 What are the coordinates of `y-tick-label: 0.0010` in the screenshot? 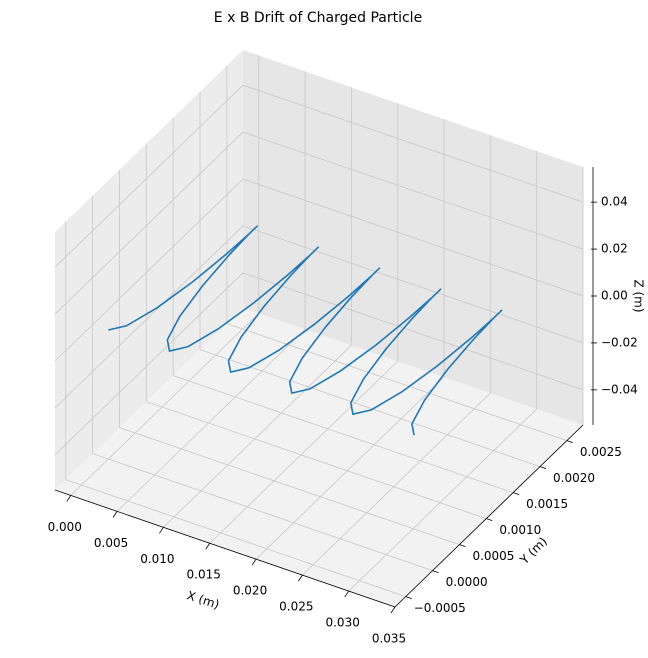 It's located at (520, 530).